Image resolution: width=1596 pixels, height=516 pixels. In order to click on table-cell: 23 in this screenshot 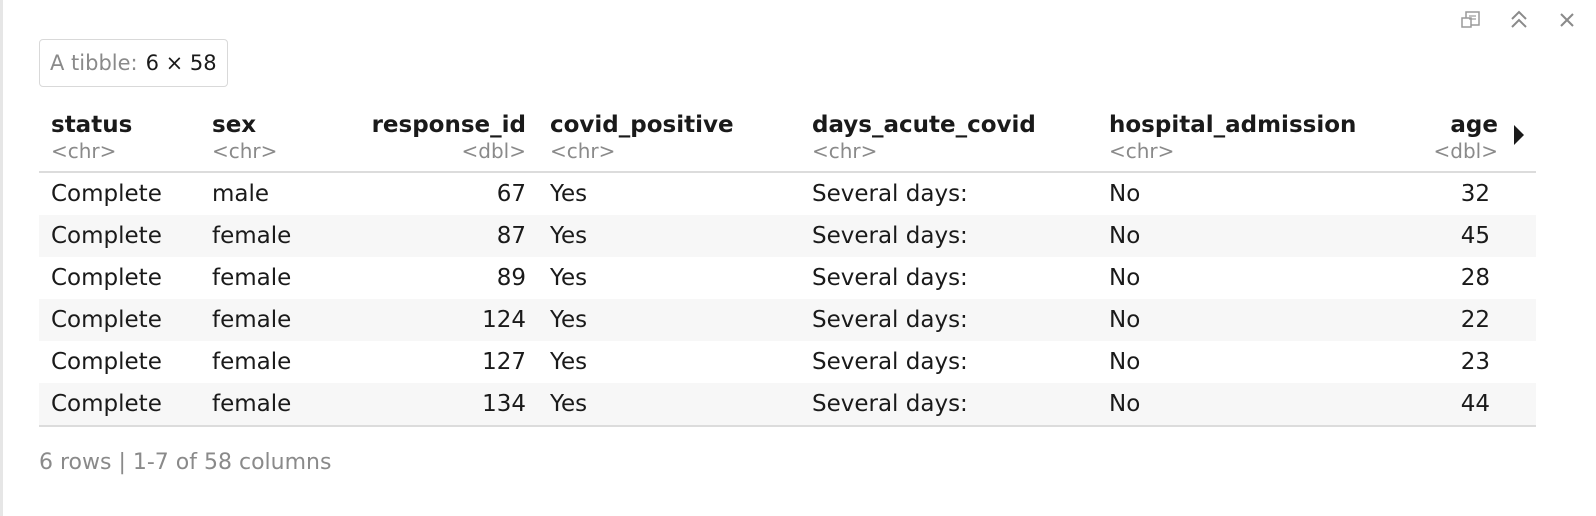, I will do `click(1475, 362)`.